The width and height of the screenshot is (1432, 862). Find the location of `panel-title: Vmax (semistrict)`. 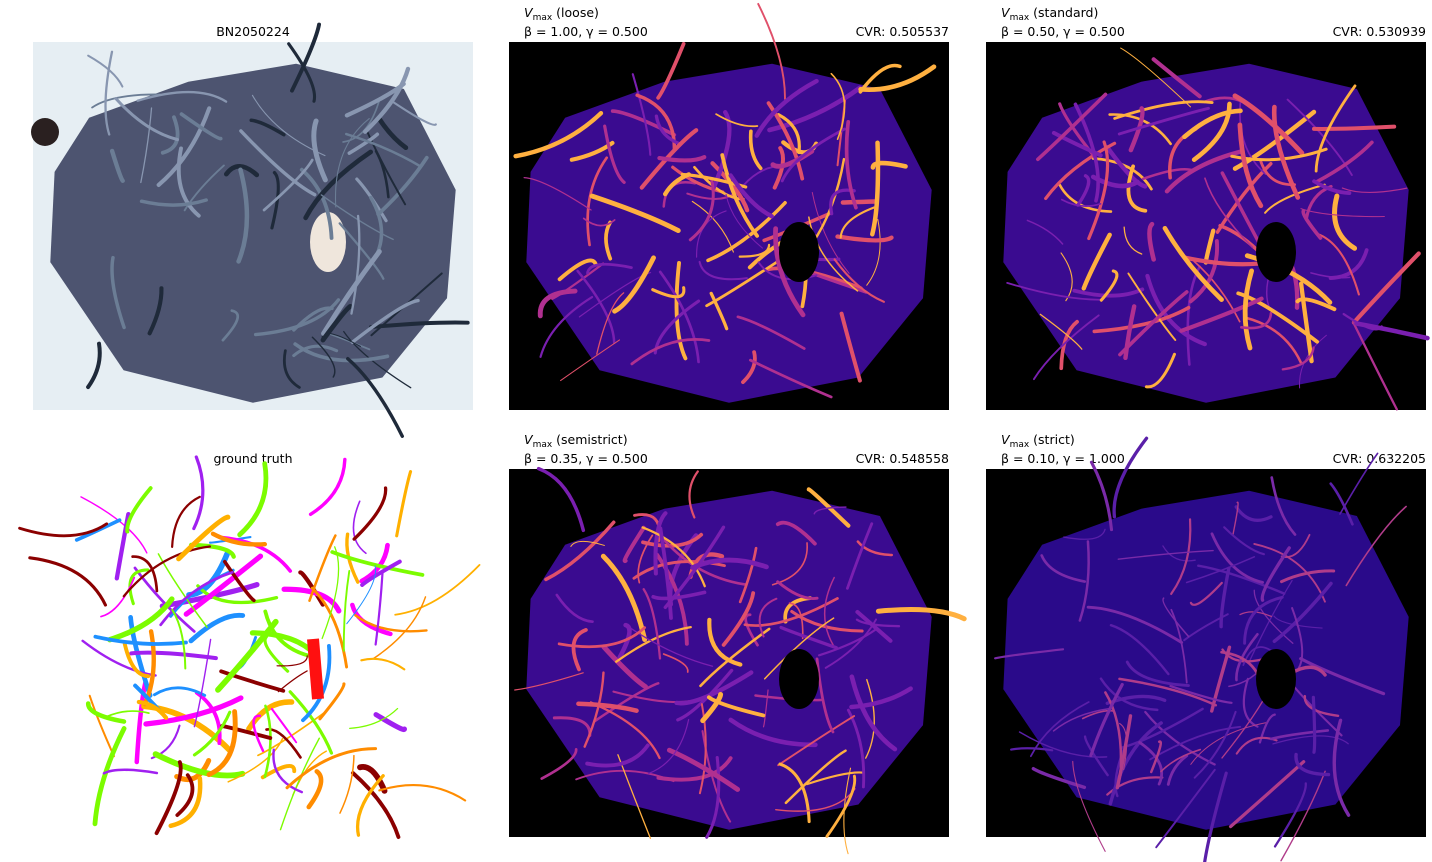

panel-title: Vmax (semistrict) is located at coordinates (576, 441).